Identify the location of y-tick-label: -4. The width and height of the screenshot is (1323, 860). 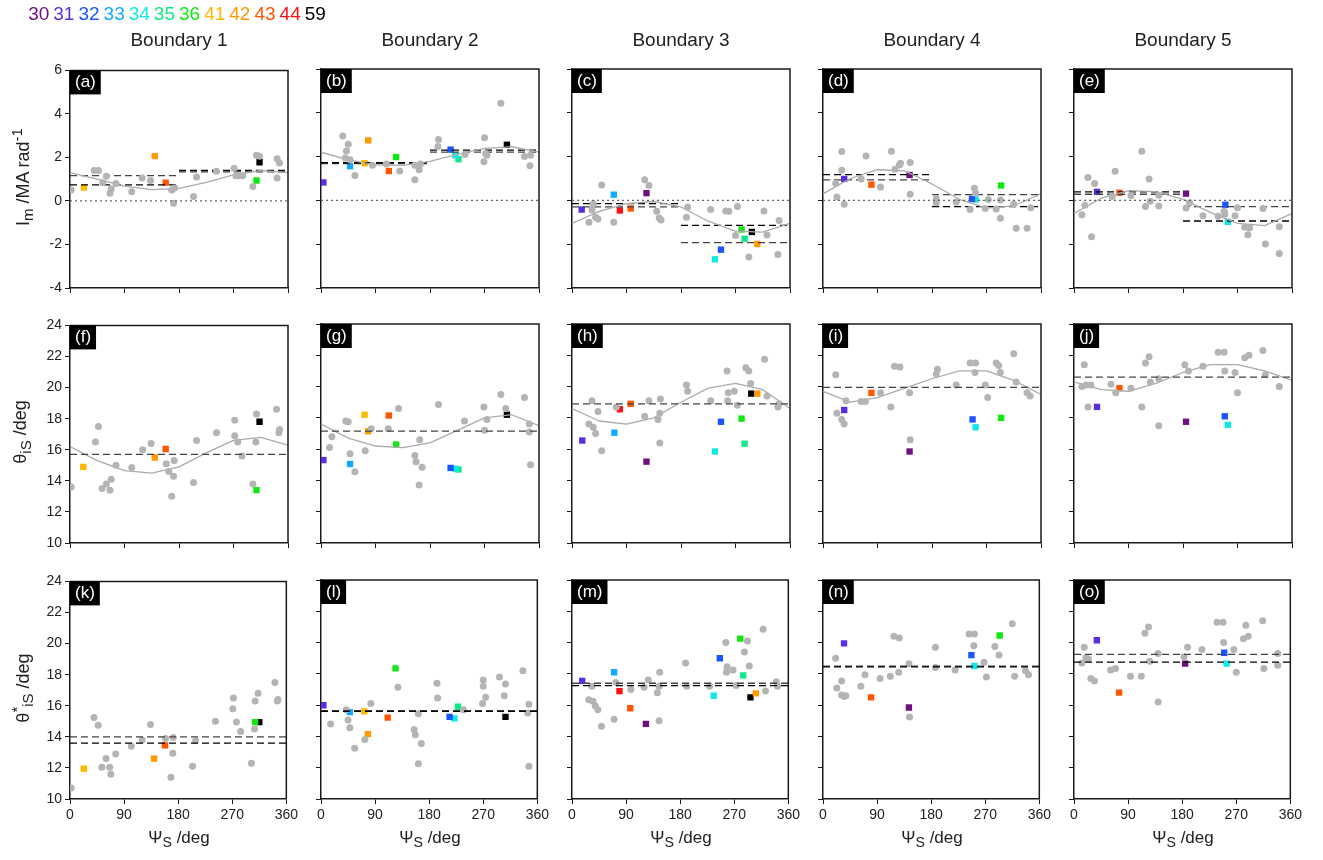
(56, 286).